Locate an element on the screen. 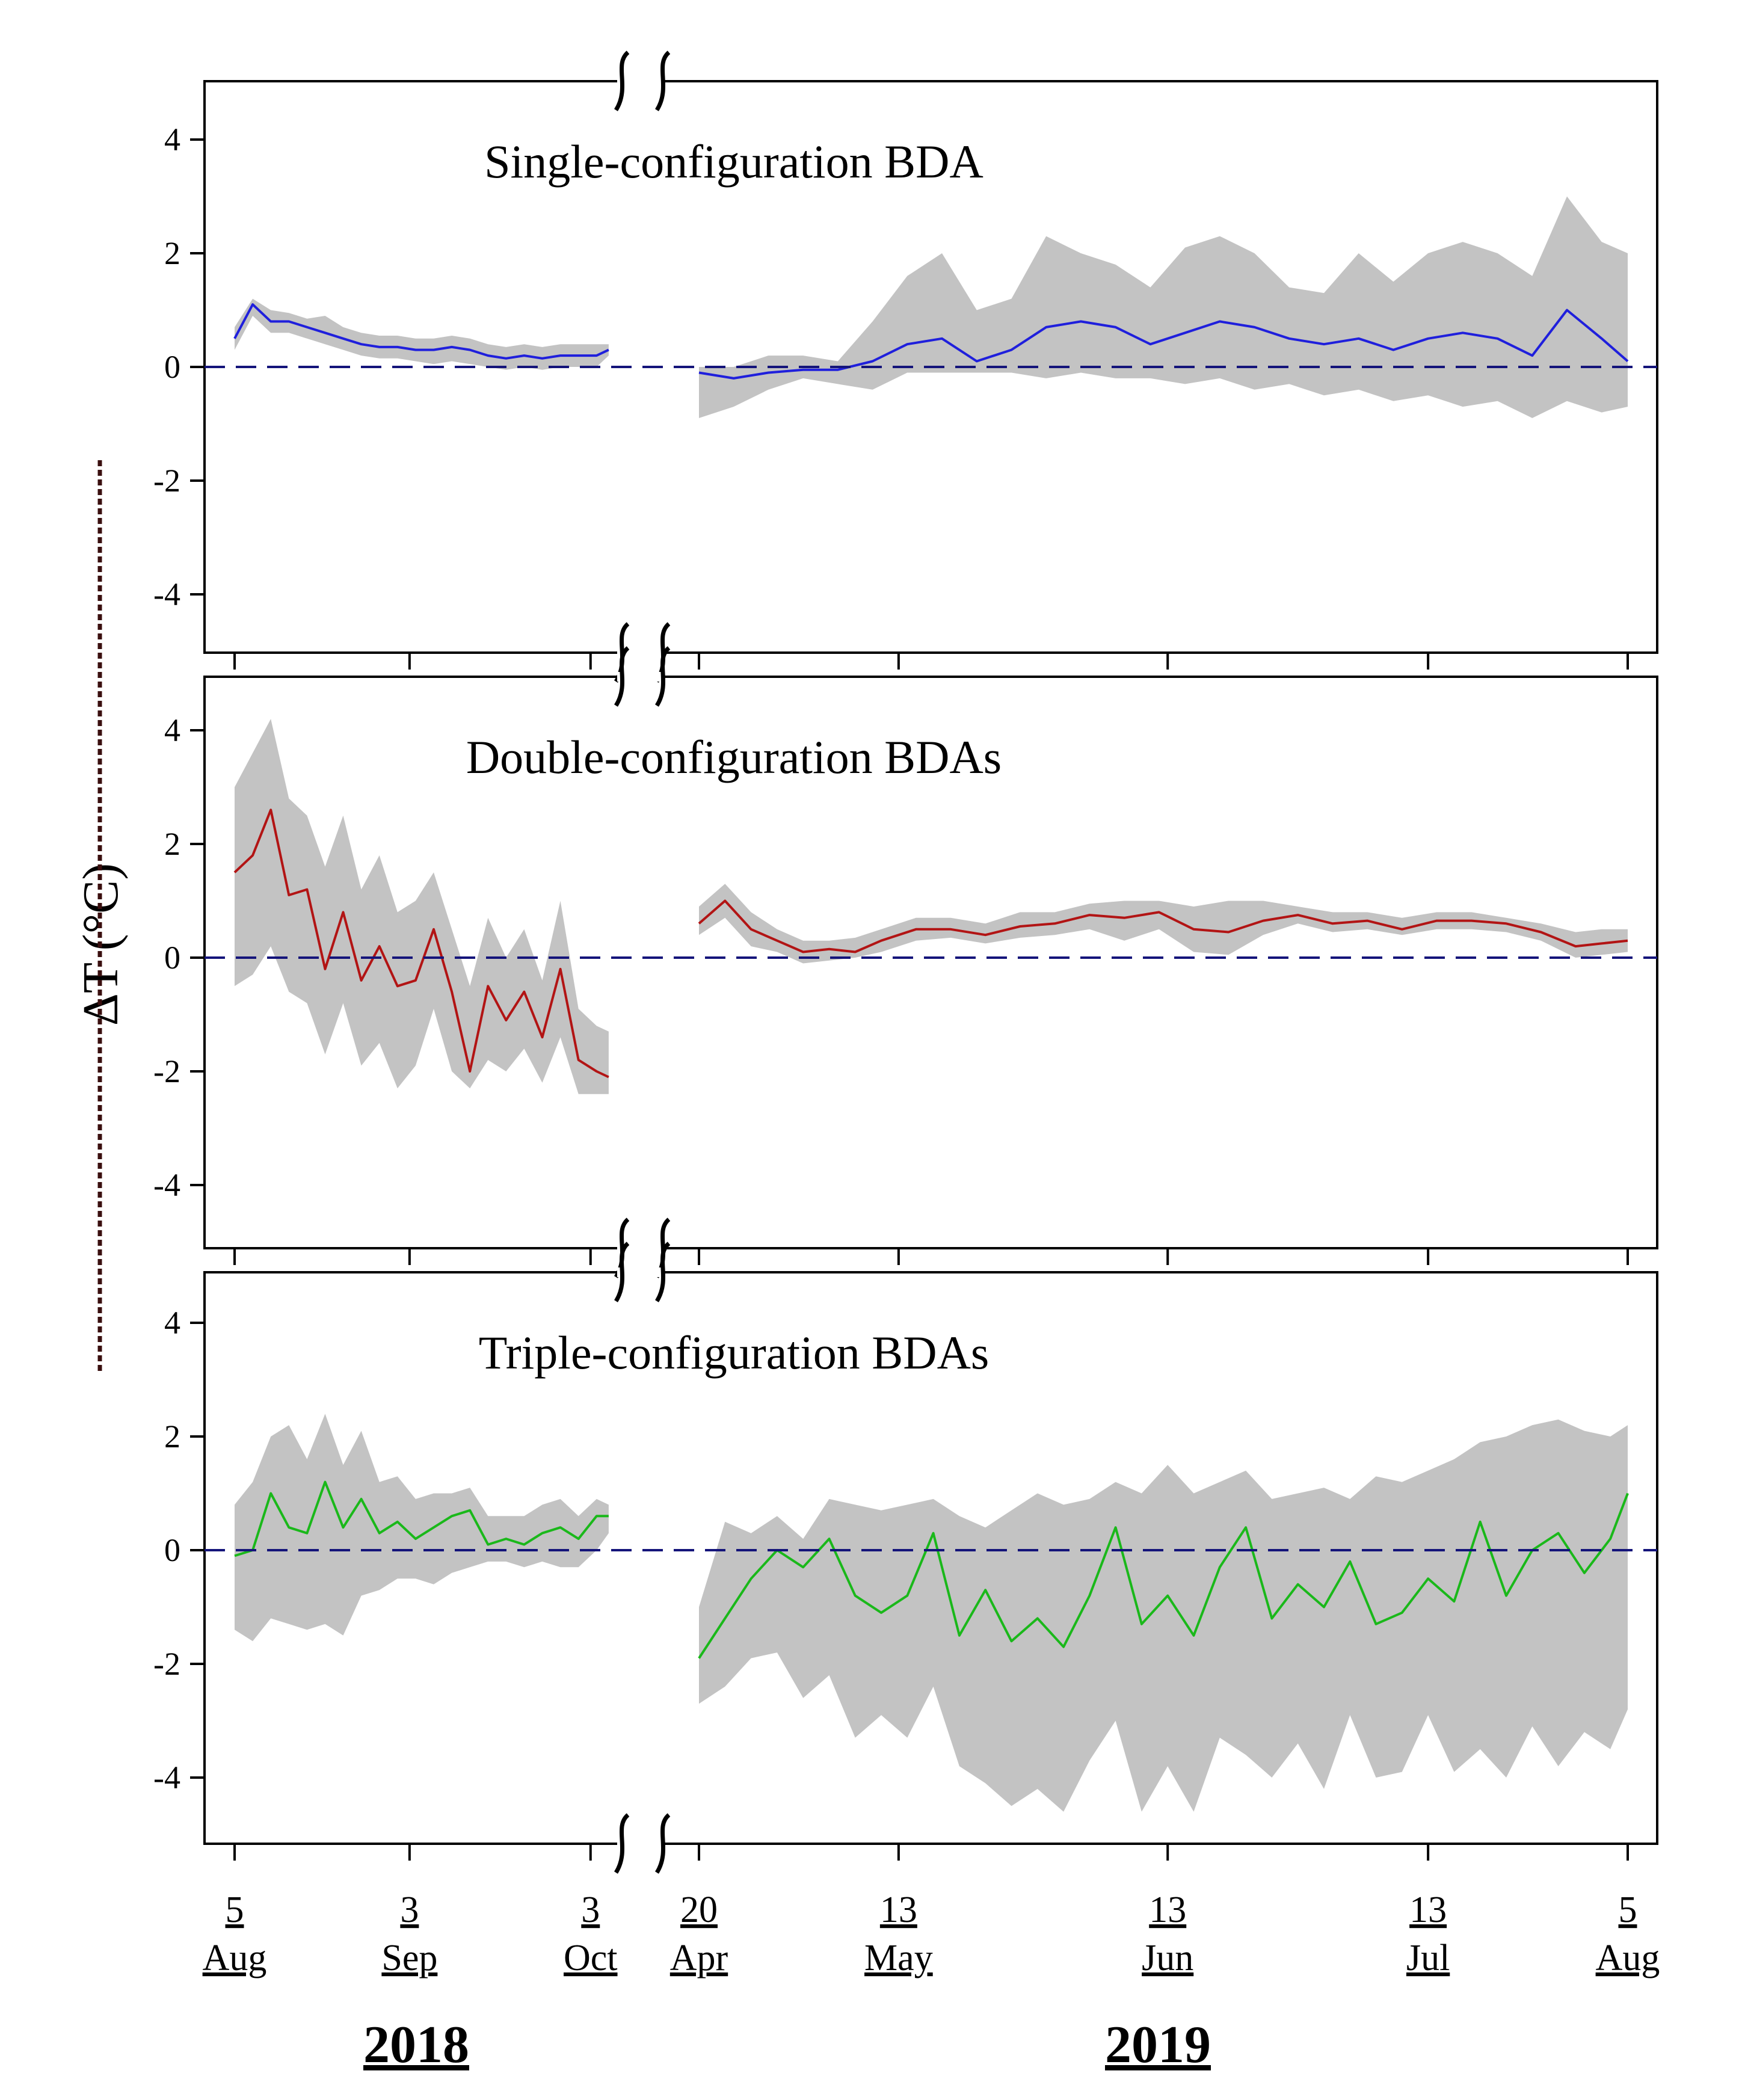 The image size is (1739, 2100). x-tick-label-month: Oct is located at coordinates (591, 1958).